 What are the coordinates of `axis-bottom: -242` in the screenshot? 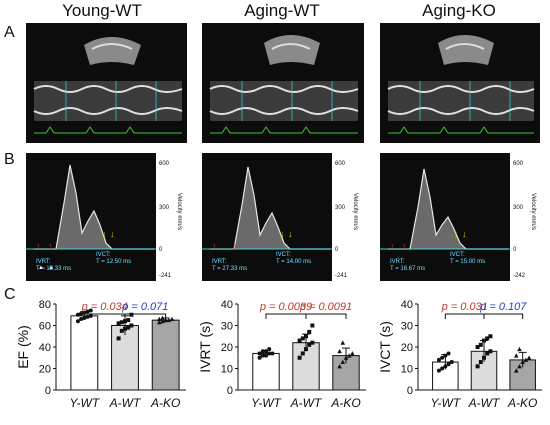 It's located at (519, 276).